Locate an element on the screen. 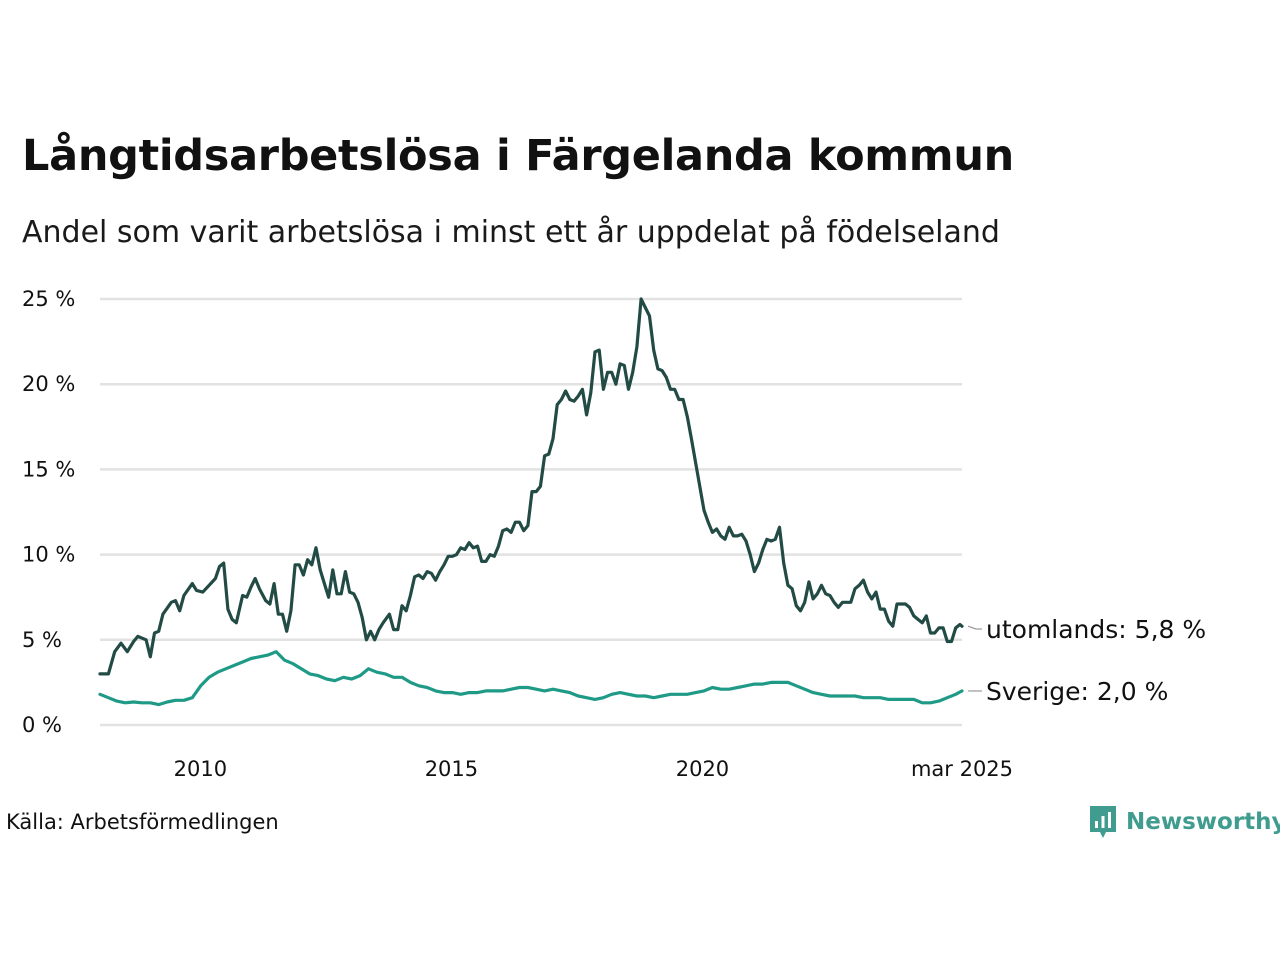 The width and height of the screenshot is (1280, 960). x-tick-label: 2010 is located at coordinates (200, 769).